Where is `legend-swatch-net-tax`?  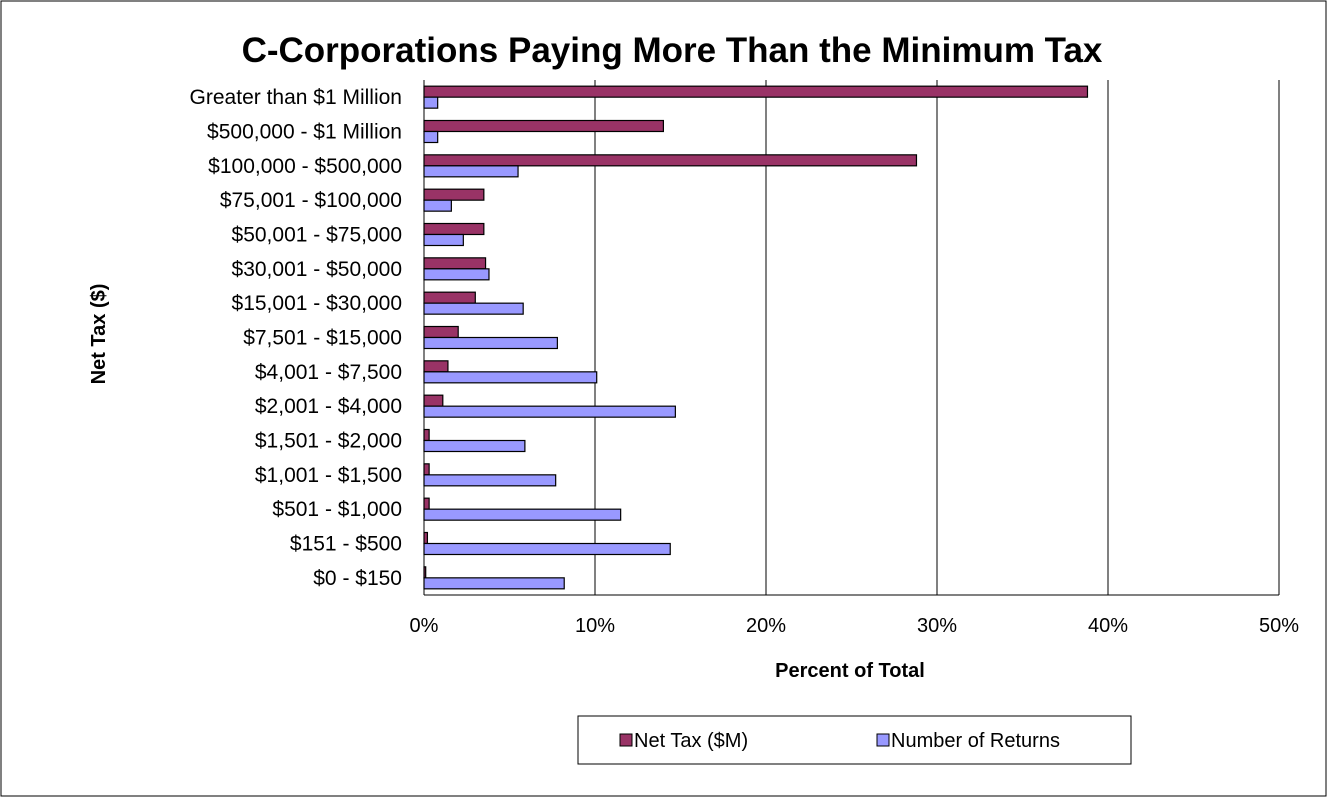
legend-swatch-net-tax is located at coordinates (626, 740).